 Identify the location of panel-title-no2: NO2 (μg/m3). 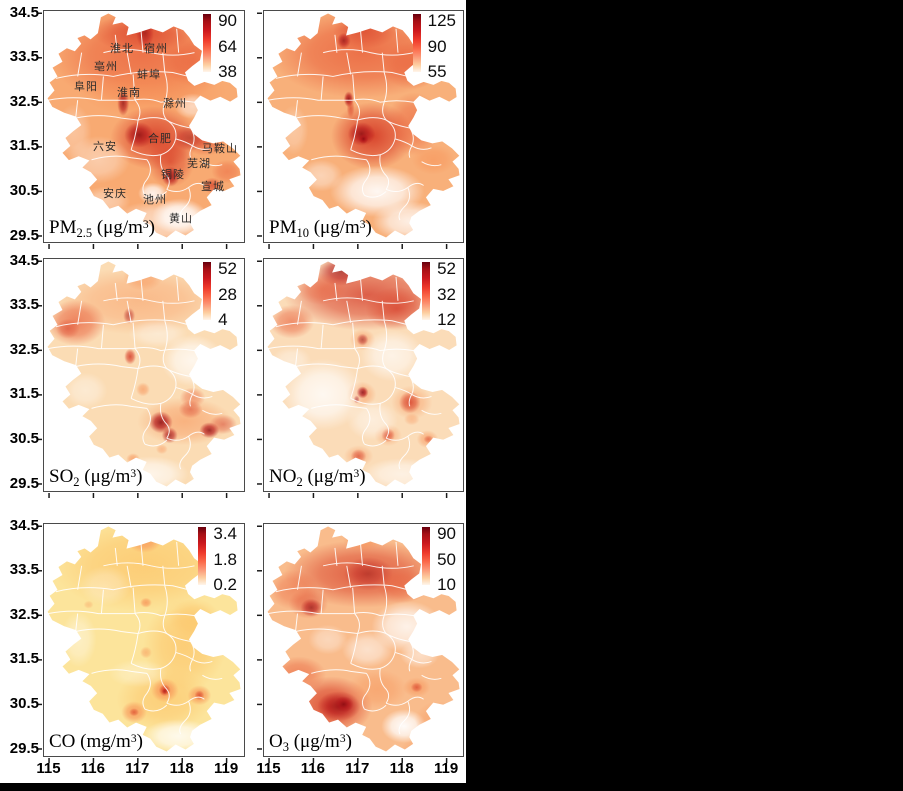
(317, 478).